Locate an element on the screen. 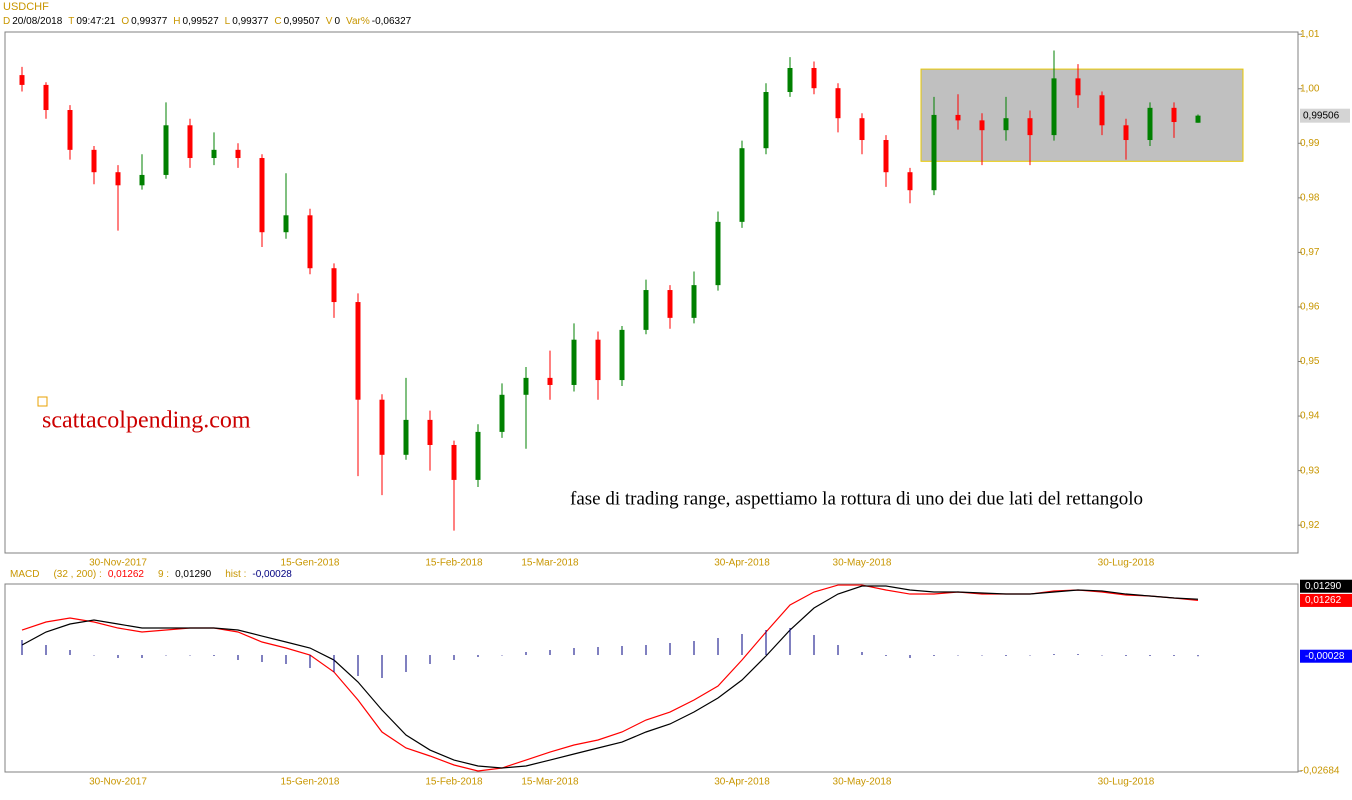 This screenshot has width=1352, height=800. x-tick-label: 15-Gen-2018 is located at coordinates (310, 782).